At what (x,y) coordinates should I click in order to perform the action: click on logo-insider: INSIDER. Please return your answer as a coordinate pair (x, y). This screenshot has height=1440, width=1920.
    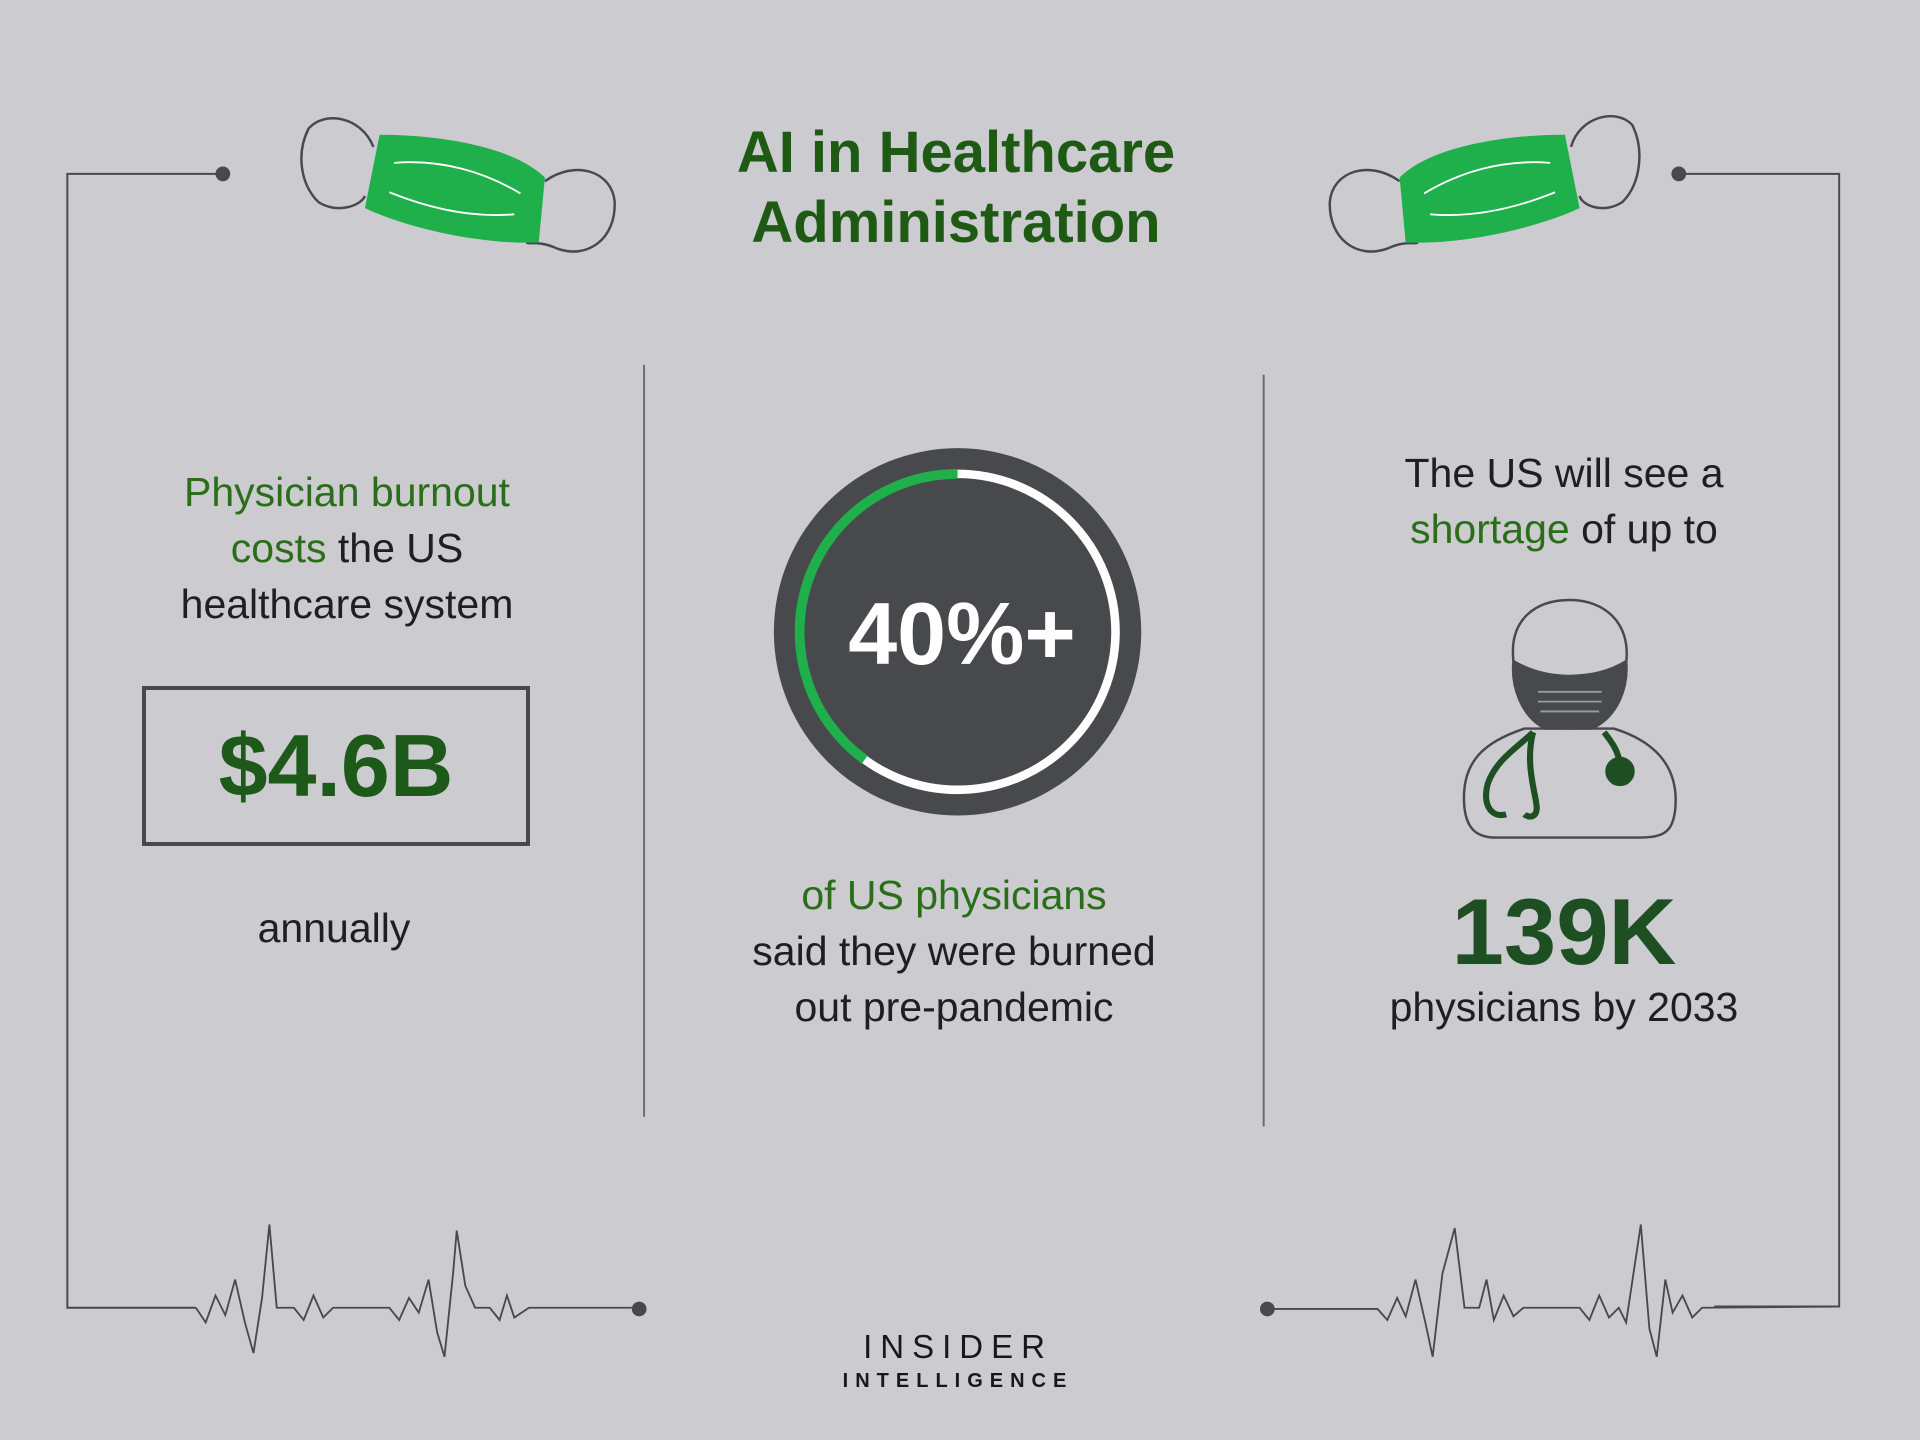
    Looking at the image, I should click on (958, 1346).